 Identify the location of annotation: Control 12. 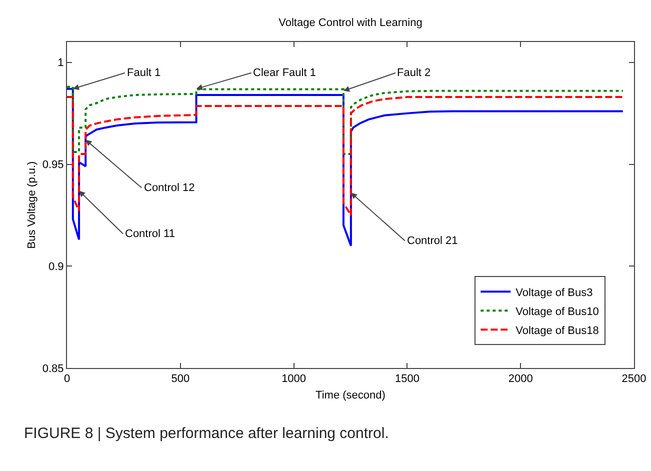
(169, 188).